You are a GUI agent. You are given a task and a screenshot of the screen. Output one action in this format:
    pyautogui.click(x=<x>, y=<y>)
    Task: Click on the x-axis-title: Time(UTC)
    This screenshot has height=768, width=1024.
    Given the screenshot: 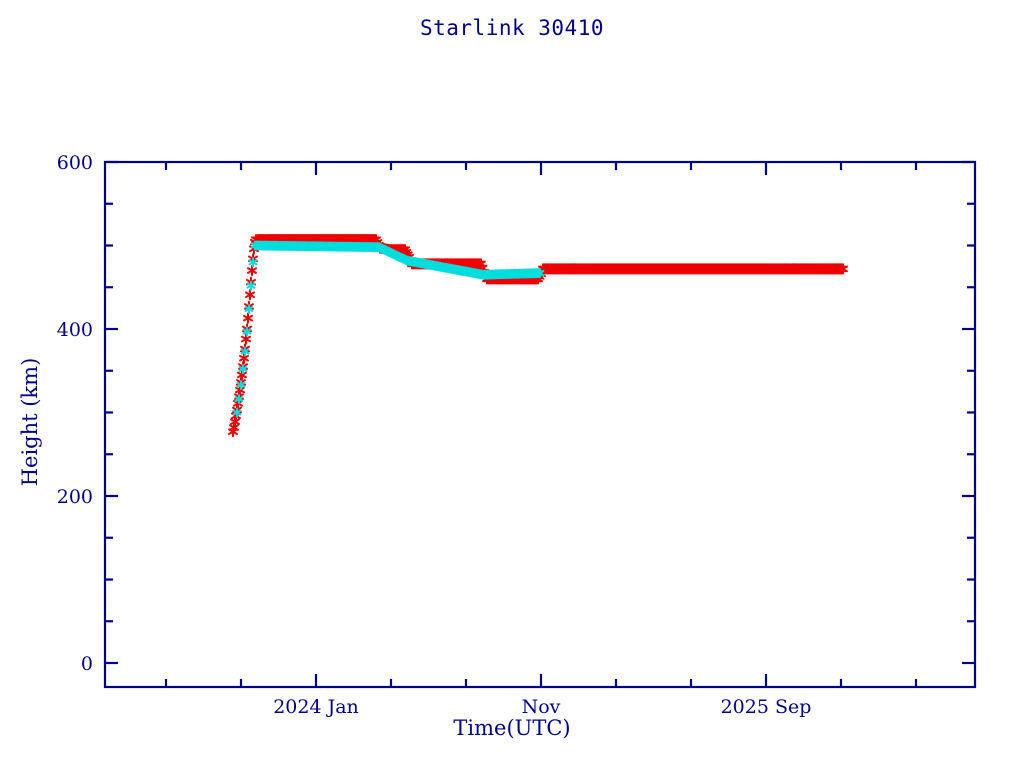 What is the action you would take?
    pyautogui.click(x=512, y=728)
    